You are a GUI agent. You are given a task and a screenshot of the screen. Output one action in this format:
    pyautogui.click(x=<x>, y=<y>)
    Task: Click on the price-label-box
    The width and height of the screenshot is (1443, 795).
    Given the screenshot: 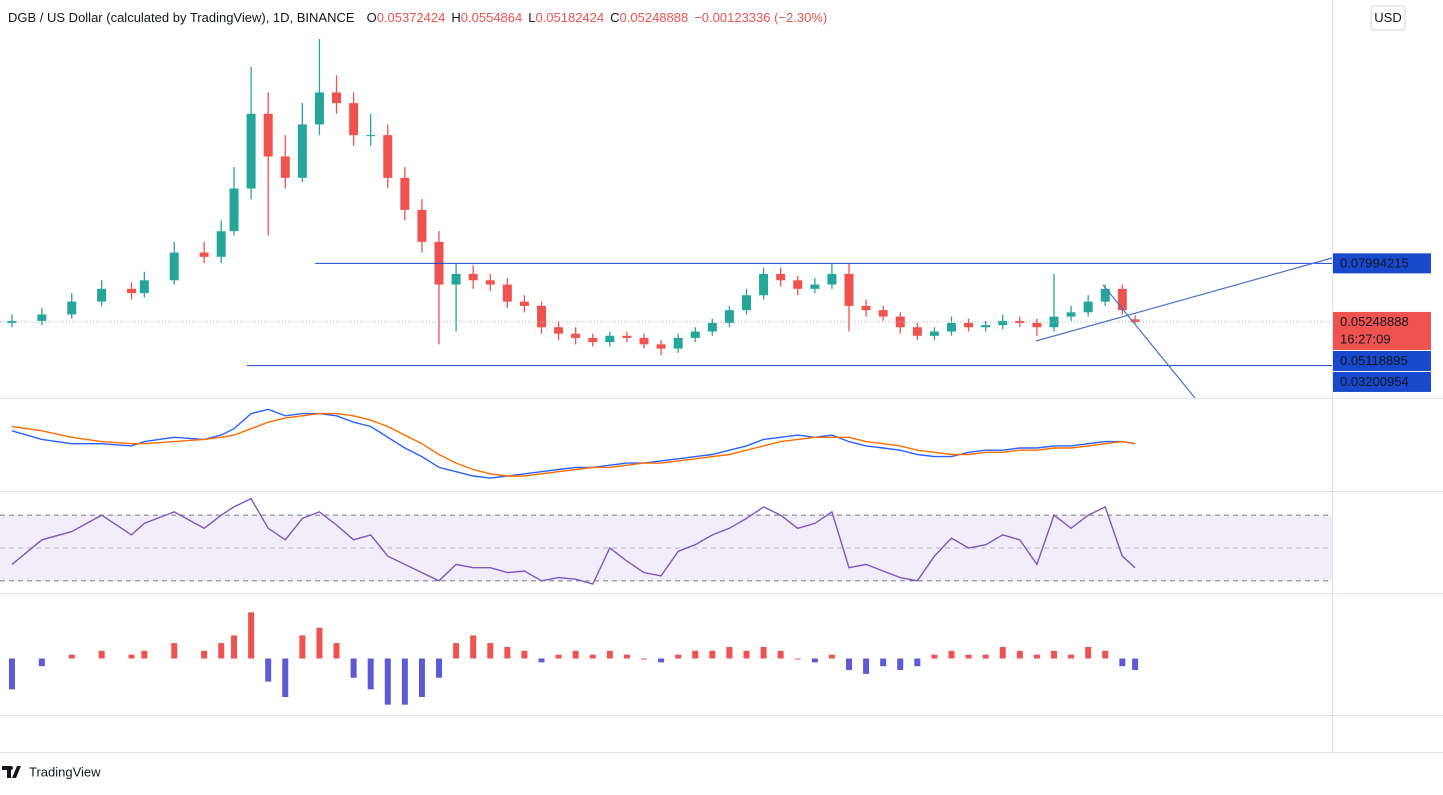 What is the action you would take?
    pyautogui.click(x=1382, y=330)
    